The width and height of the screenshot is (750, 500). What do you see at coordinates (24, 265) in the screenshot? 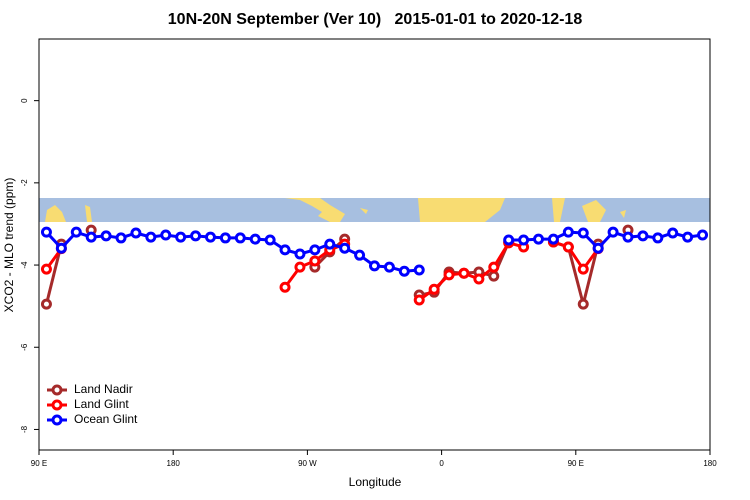
I see `y-tick-label: -4` at bounding box center [24, 265].